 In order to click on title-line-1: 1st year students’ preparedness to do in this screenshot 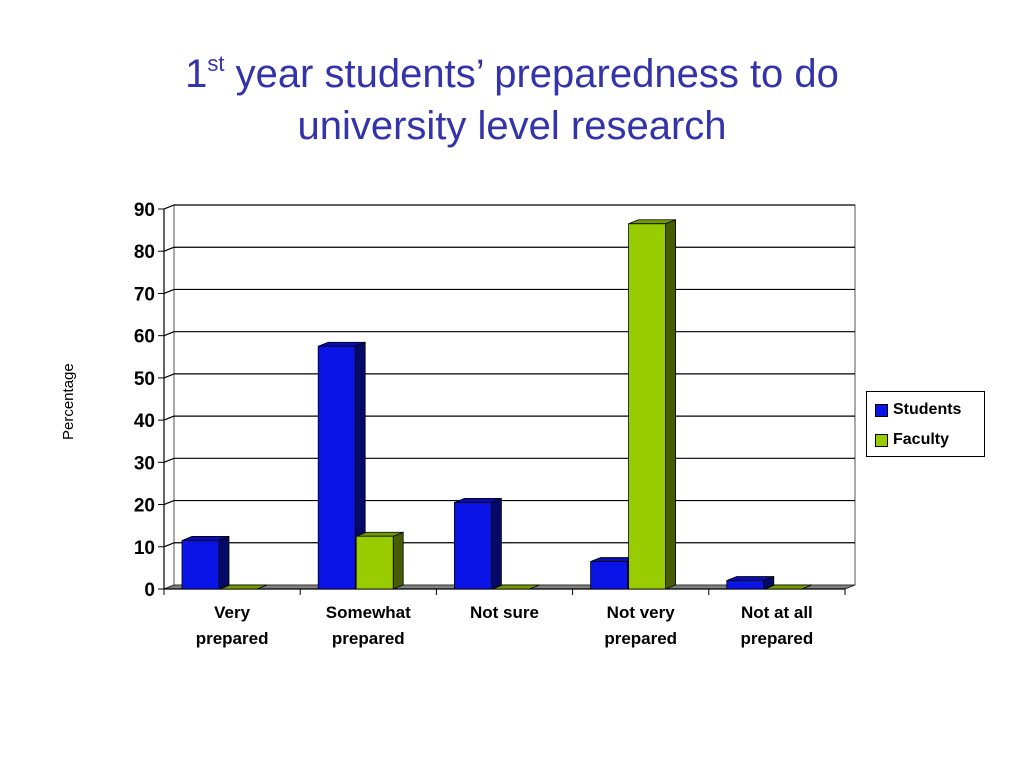, I will do `click(512, 69)`.